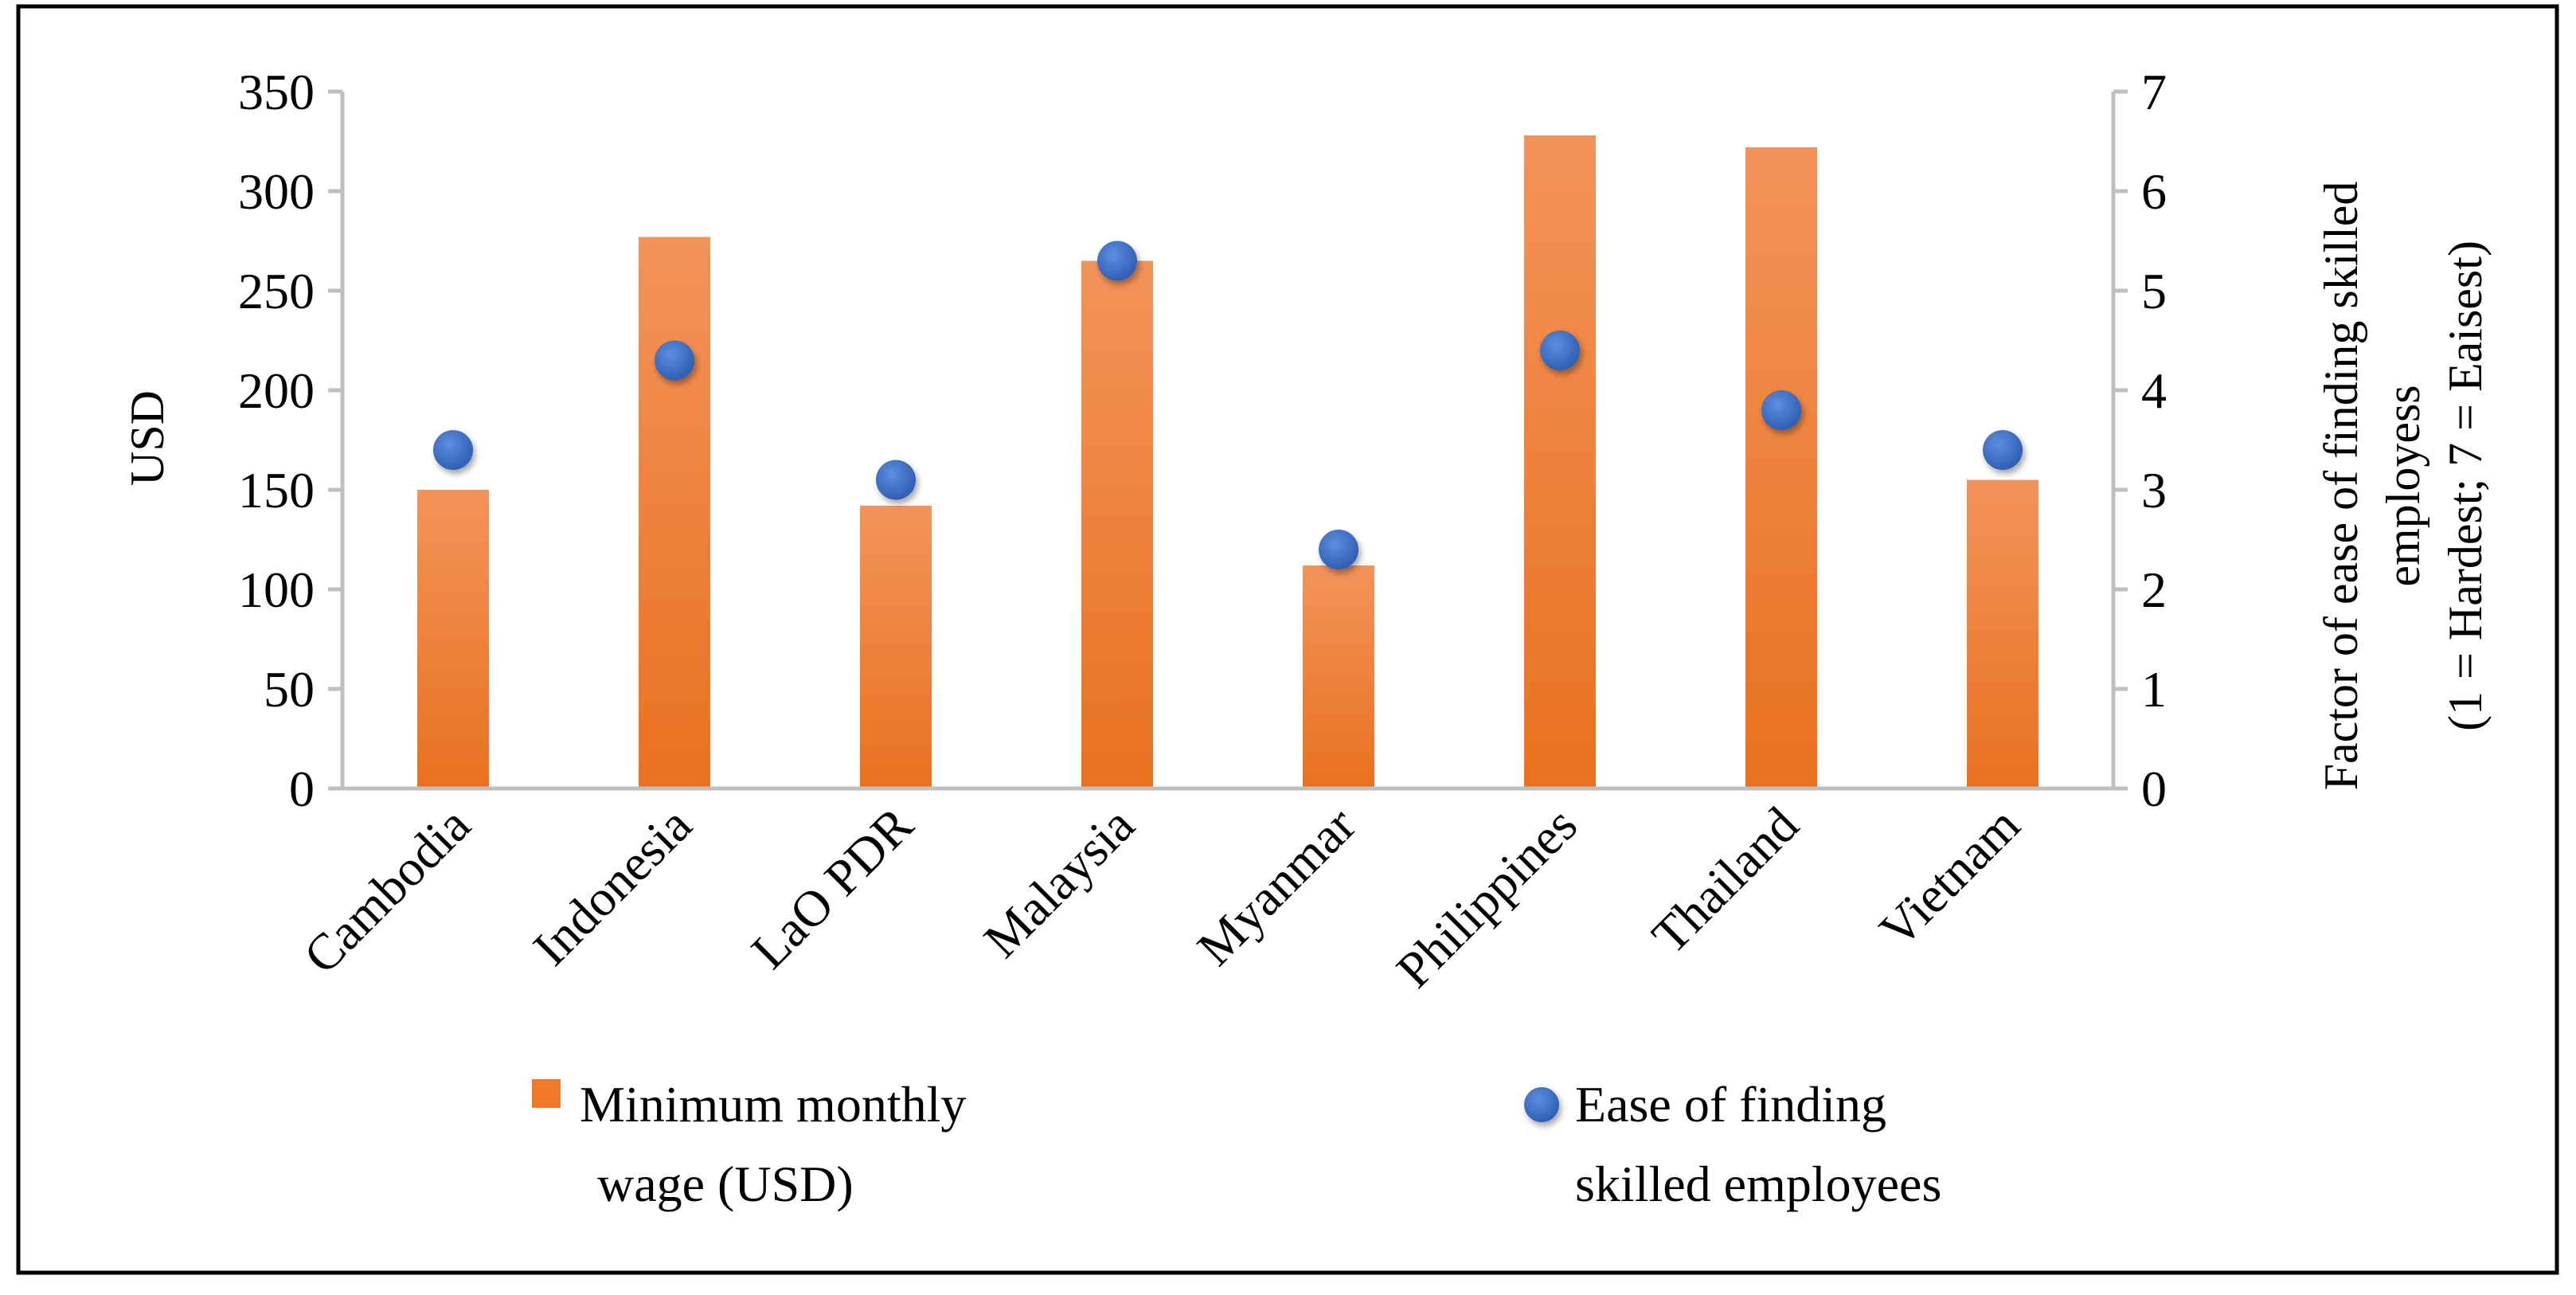  What do you see at coordinates (453, 450) in the screenshot?
I see `point-cambodia` at bounding box center [453, 450].